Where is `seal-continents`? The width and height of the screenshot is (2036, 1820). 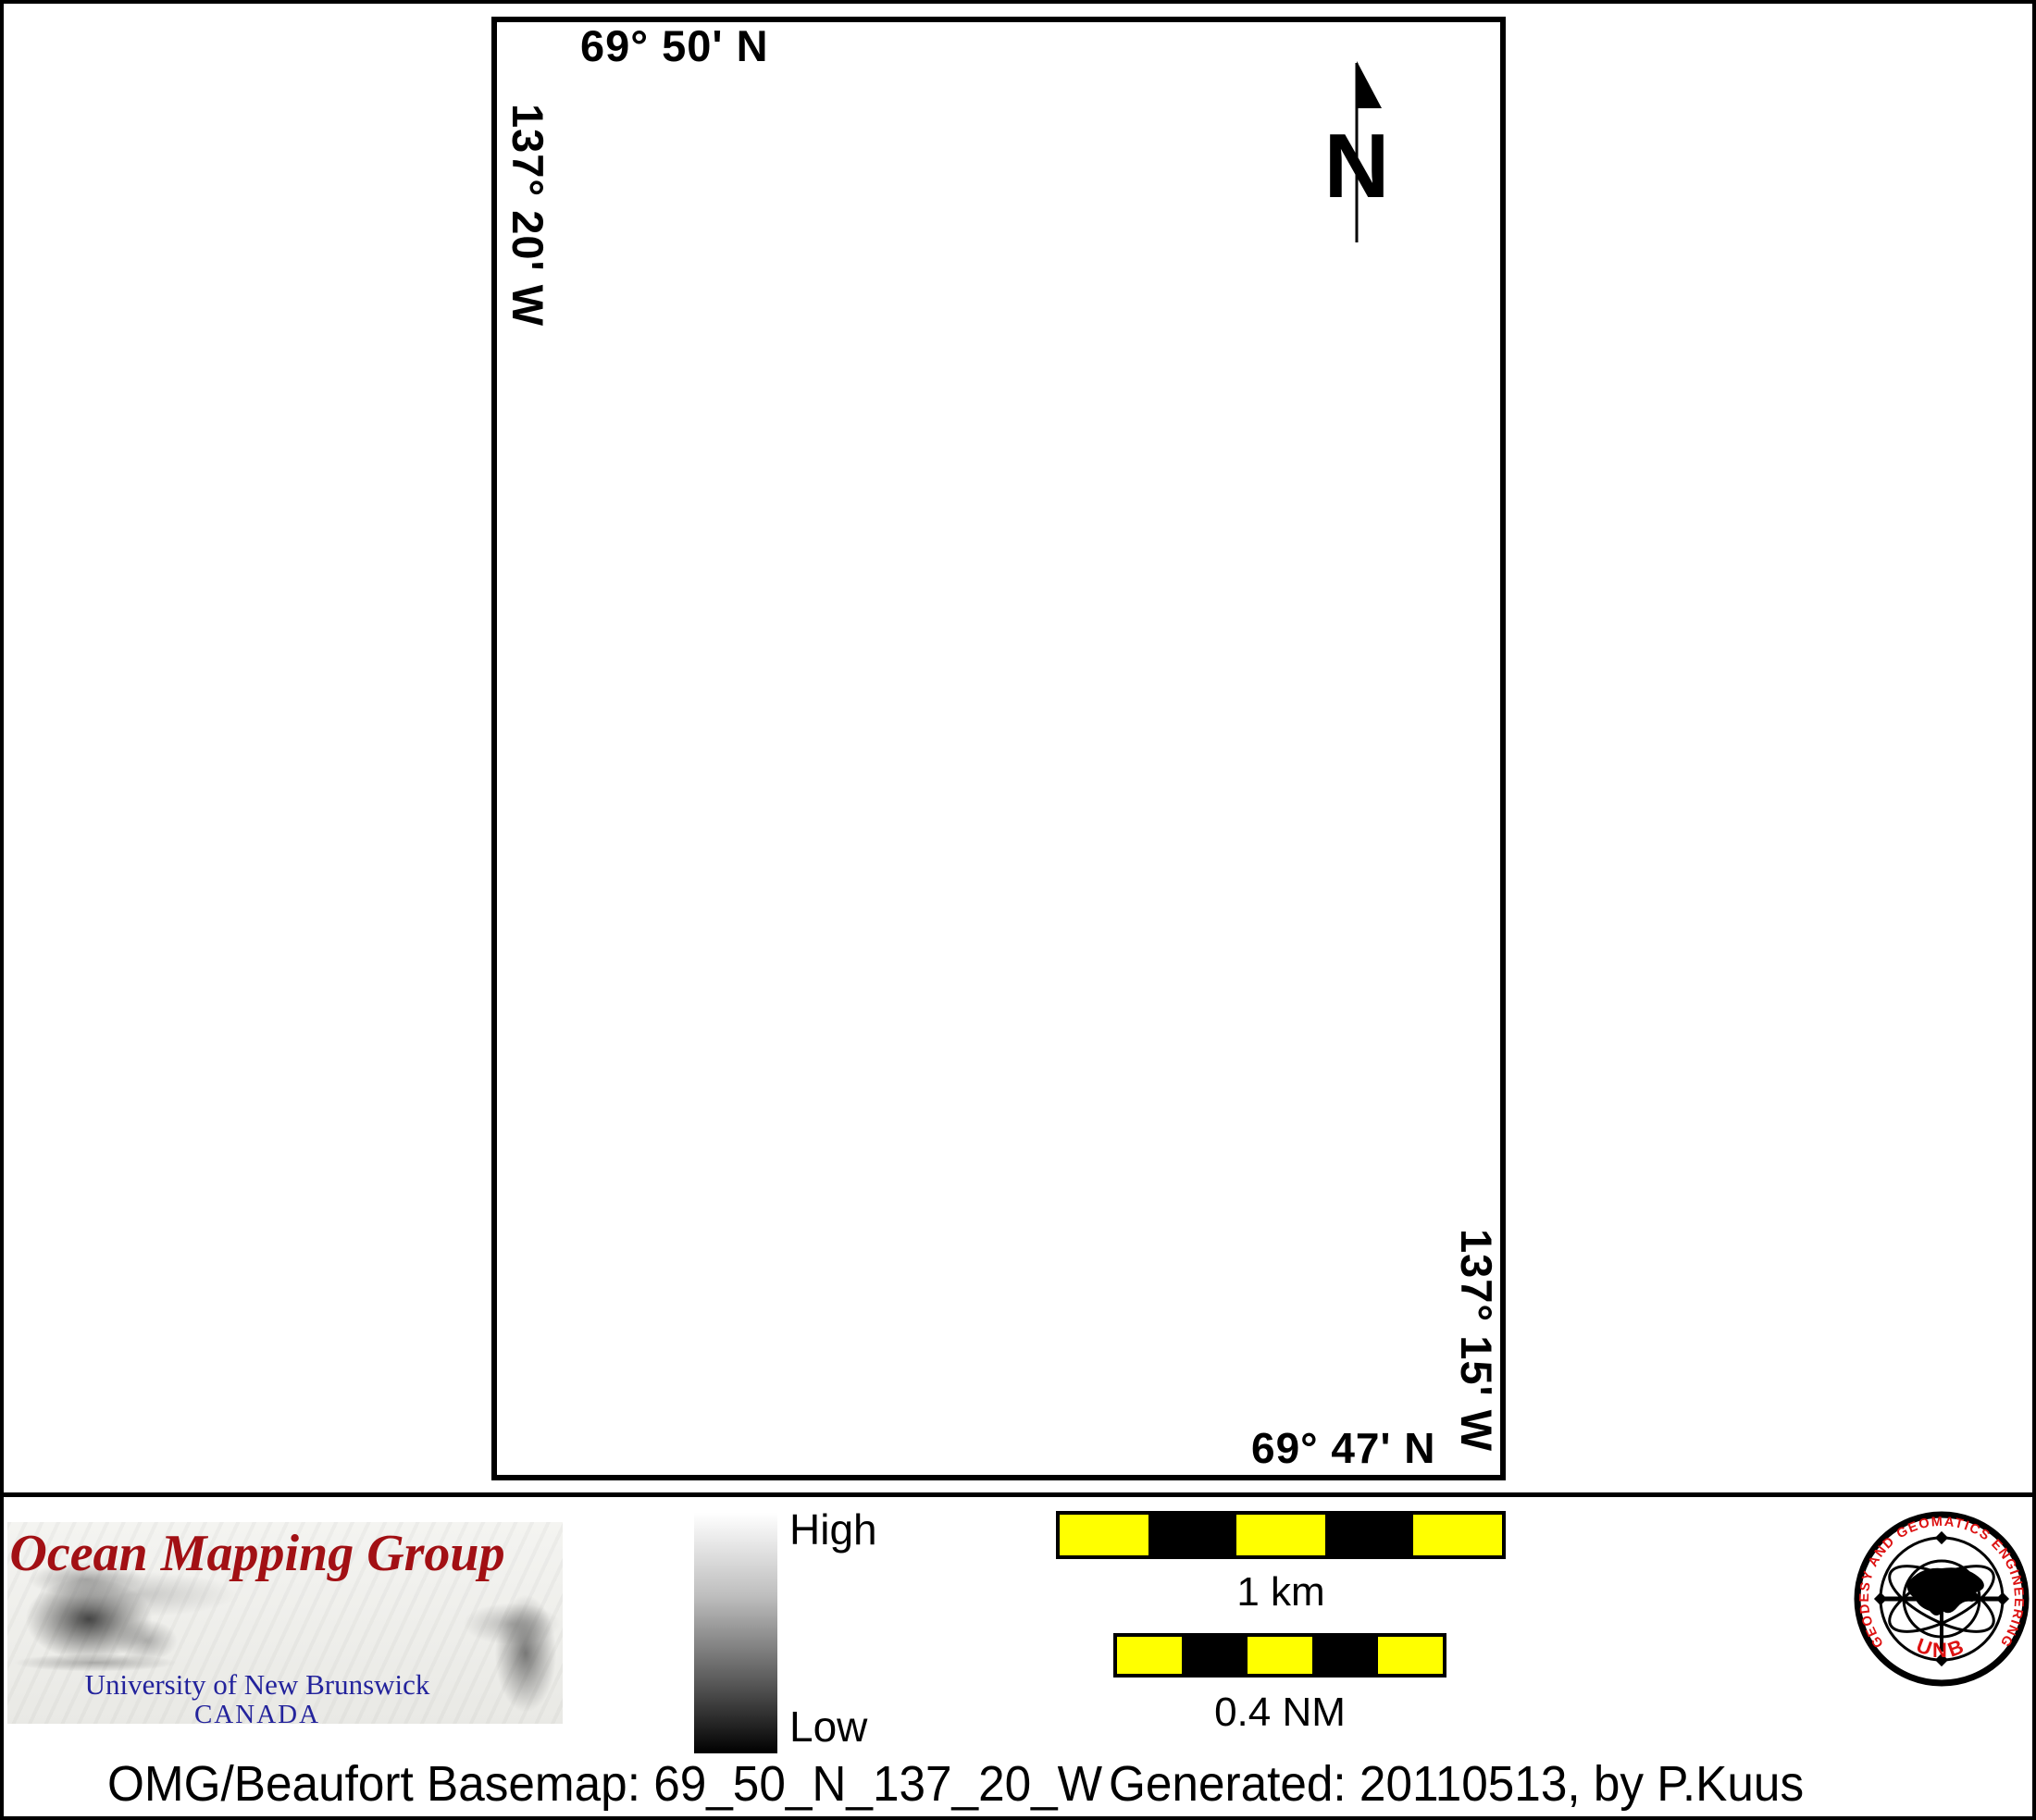
seal-continents is located at coordinates (1945, 1591).